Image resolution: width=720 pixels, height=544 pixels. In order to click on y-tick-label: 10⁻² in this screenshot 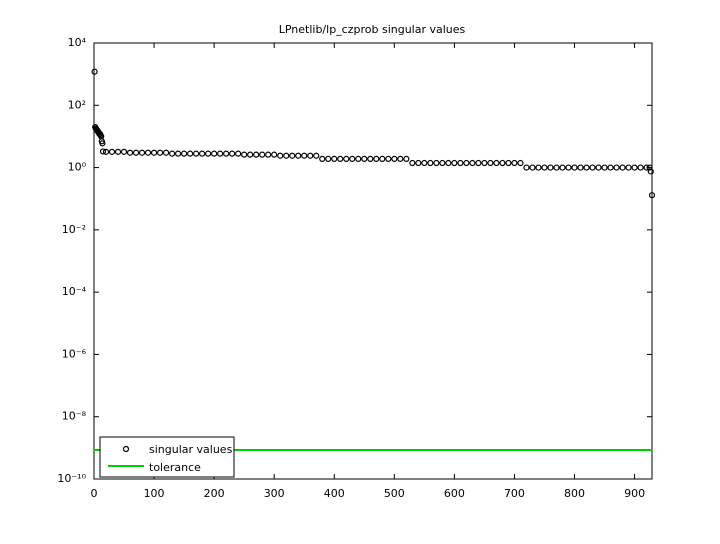, I will do `click(74, 229)`.